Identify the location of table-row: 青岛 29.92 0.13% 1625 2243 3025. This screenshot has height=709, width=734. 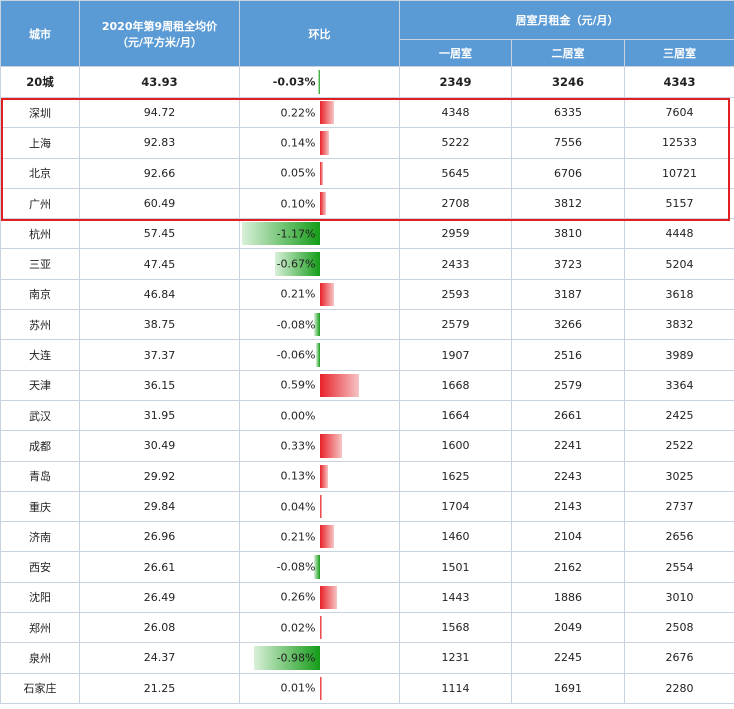
(367, 476).